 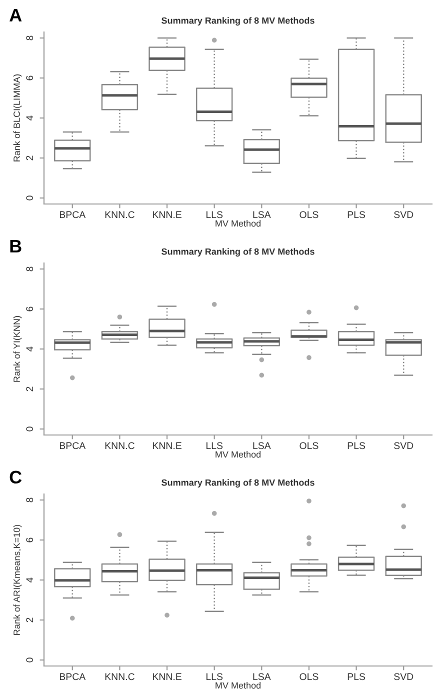 I want to click on y-axis-title: Rank of ARI(Kmeans,K=10), so click(x=17, y=579).